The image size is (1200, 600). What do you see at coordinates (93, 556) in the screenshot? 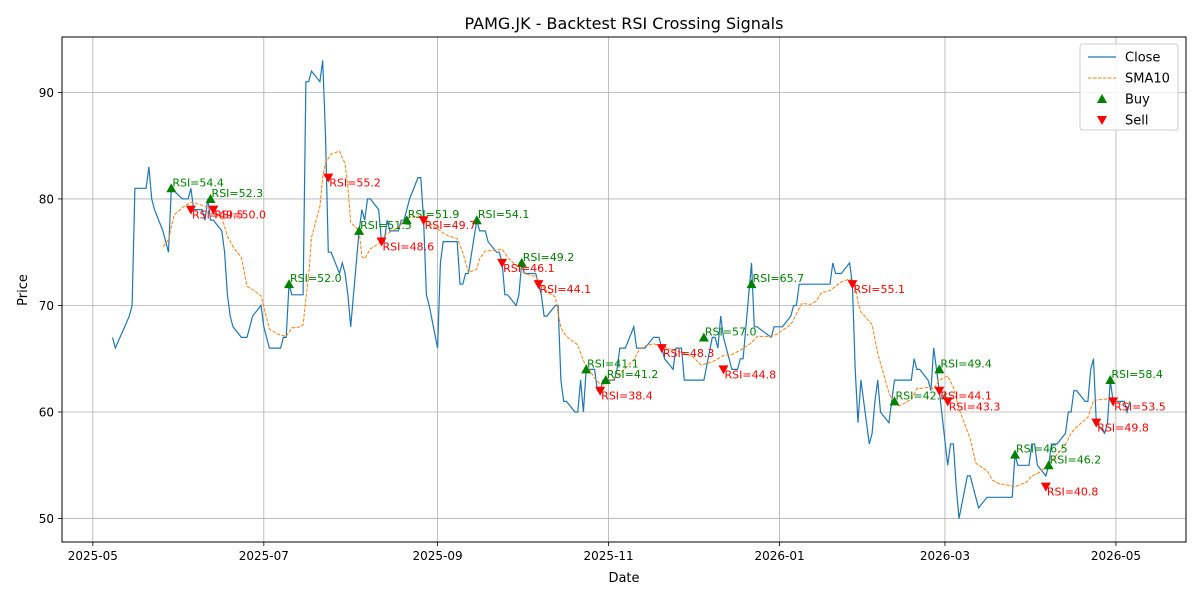
I see `x-tick-label: 2025-05` at bounding box center [93, 556].